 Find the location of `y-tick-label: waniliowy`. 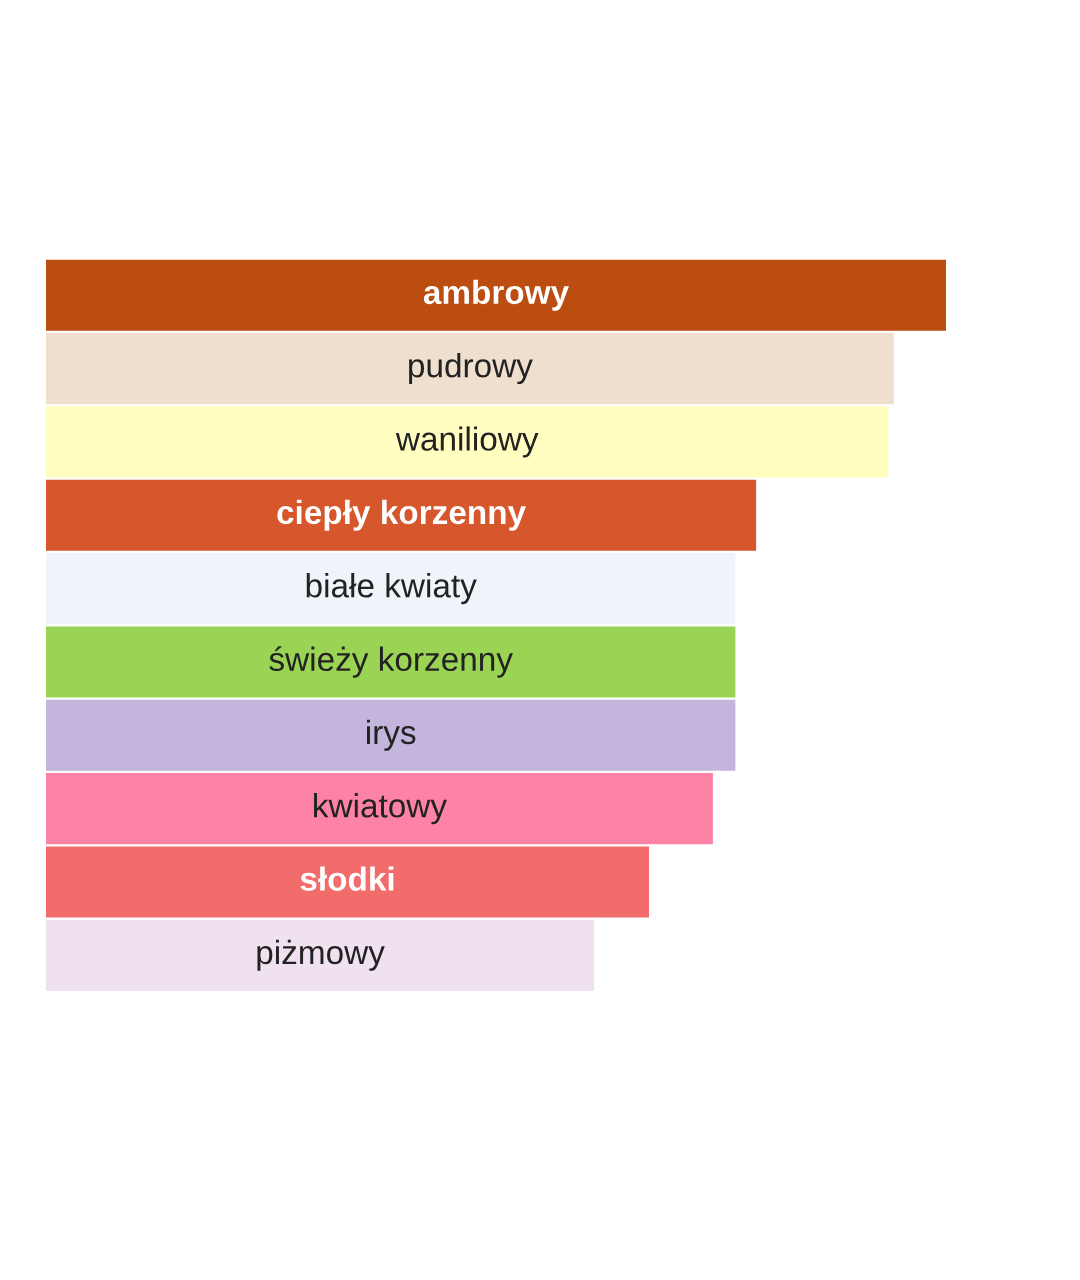

y-tick-label: waniliowy is located at coordinates (467, 442).